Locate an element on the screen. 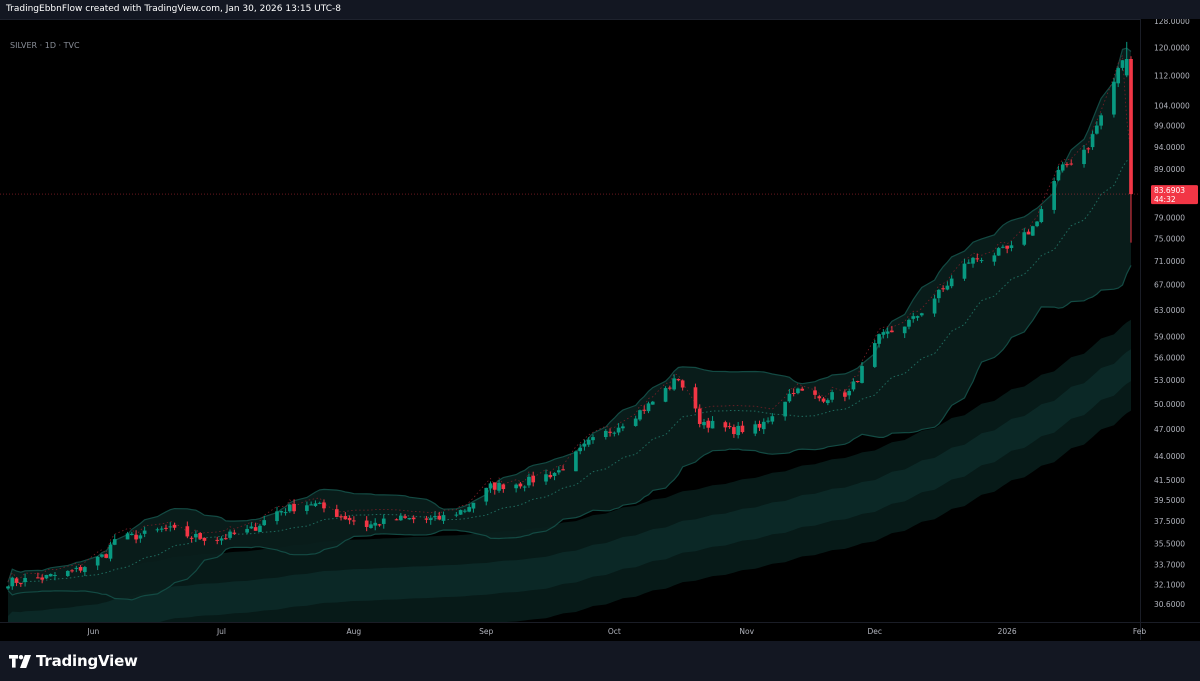 This screenshot has width=1200, height=681. price-axis-tick: 79.0000 is located at coordinates (1169, 218).